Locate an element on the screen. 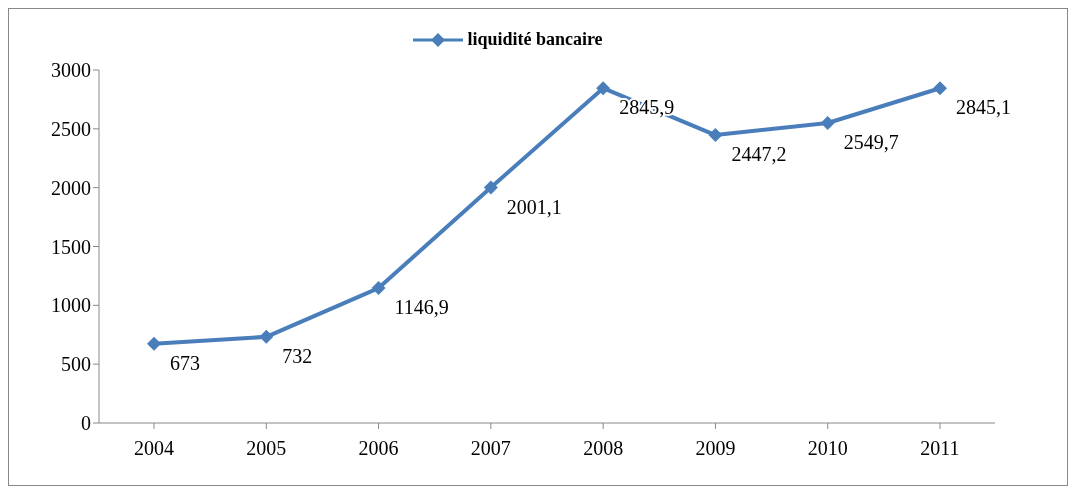  x-tick-label: 2005 is located at coordinates (266, 448).